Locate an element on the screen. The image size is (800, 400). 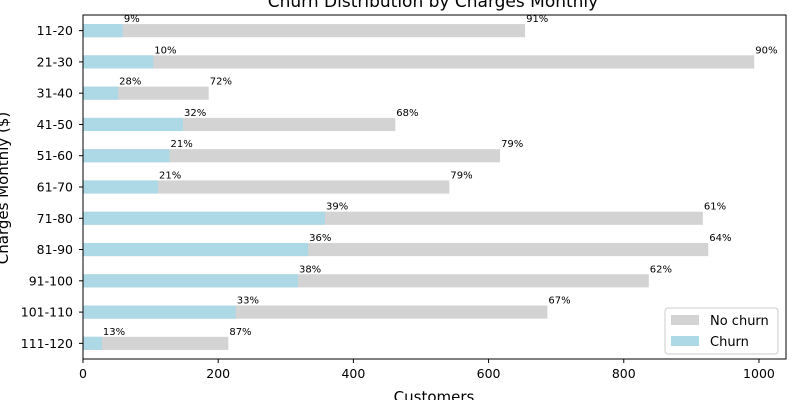
y-tick-label: 71-80 is located at coordinates (55, 218).